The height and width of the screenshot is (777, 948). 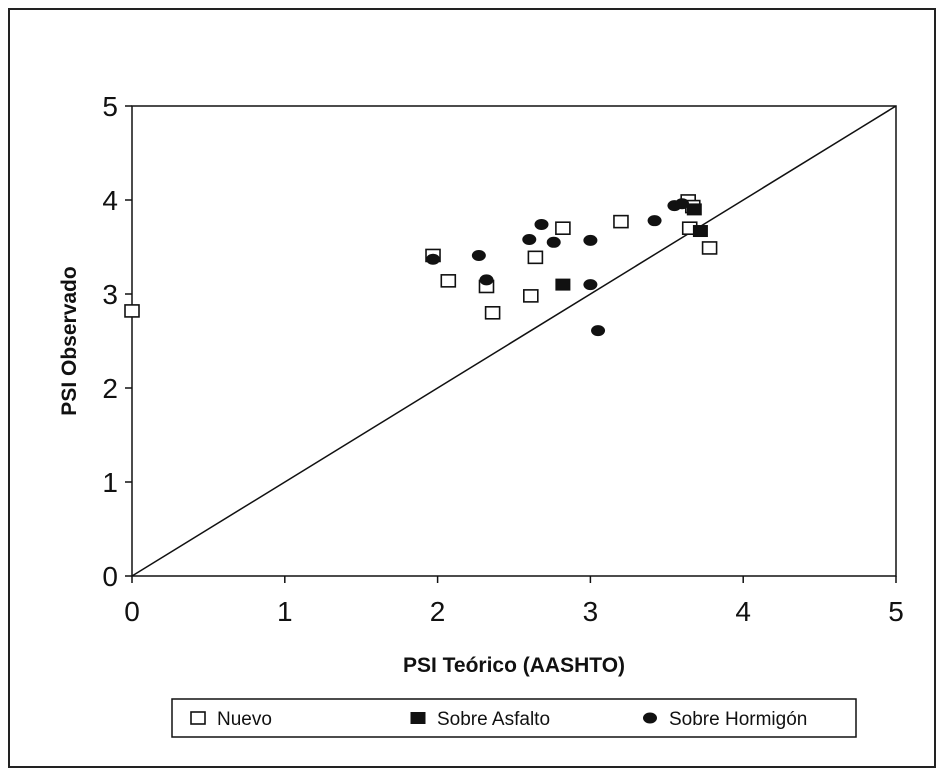 I want to click on x-axis-title: PSI Teórico (AASHTO), so click(x=514, y=665).